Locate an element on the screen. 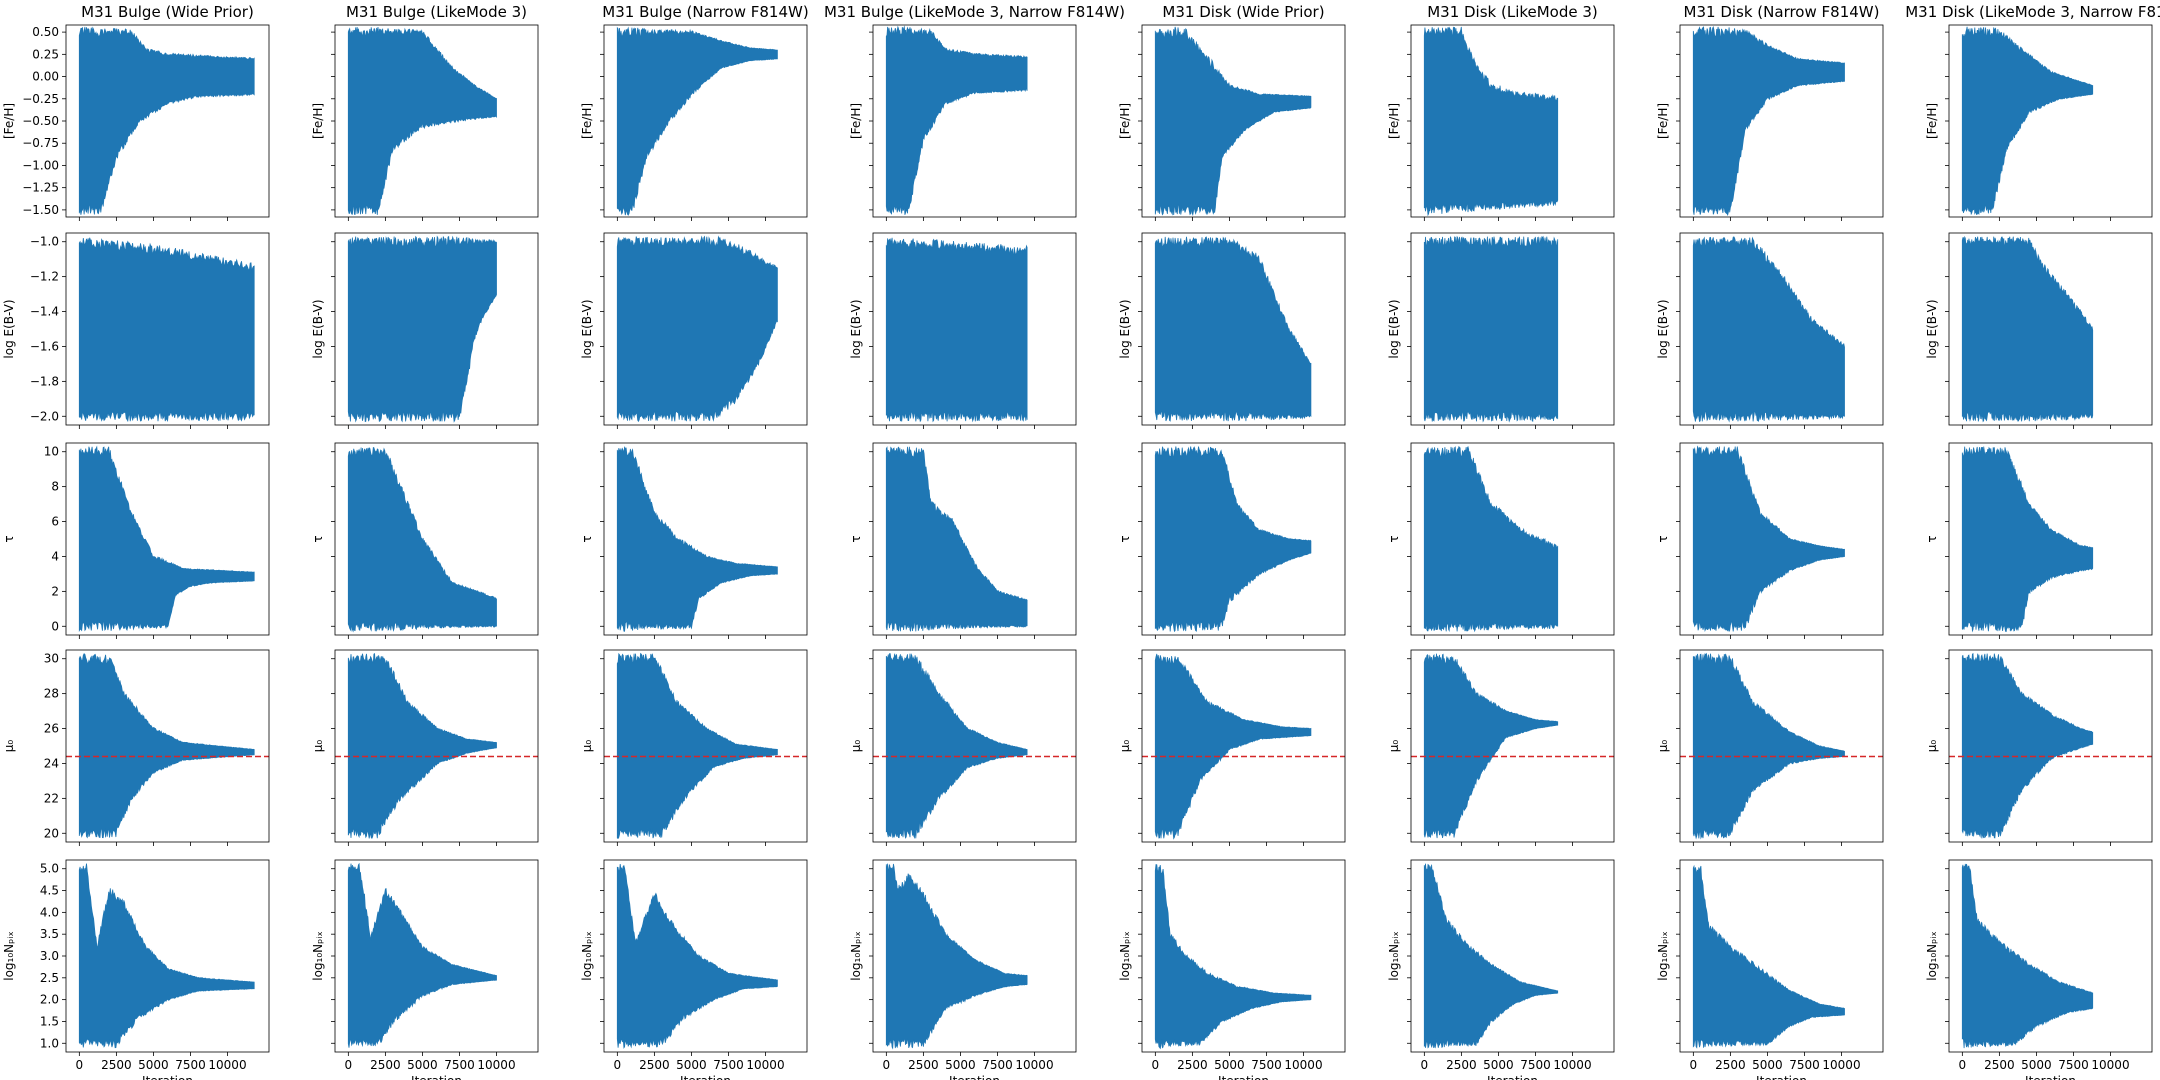 Image resolution: width=2160 pixels, height=1080 pixels. subplot-mu-2: μ₀ is located at coordinates (425, 747).